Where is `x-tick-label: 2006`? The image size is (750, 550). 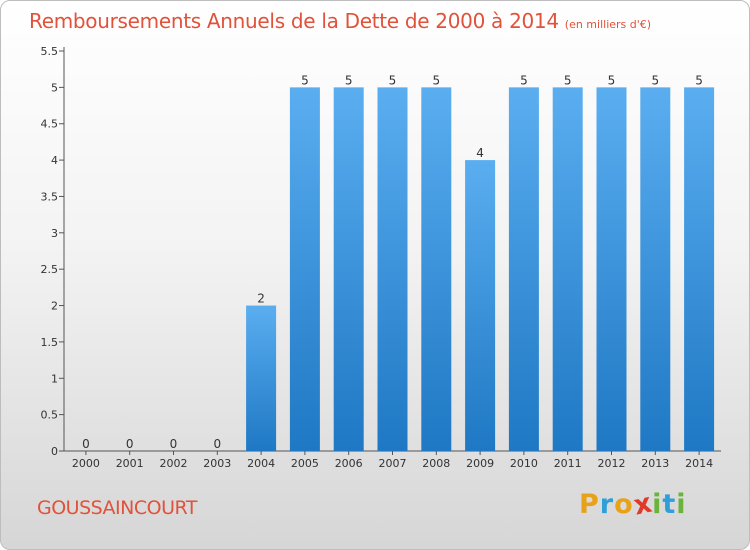 x-tick-label: 2006 is located at coordinates (349, 463).